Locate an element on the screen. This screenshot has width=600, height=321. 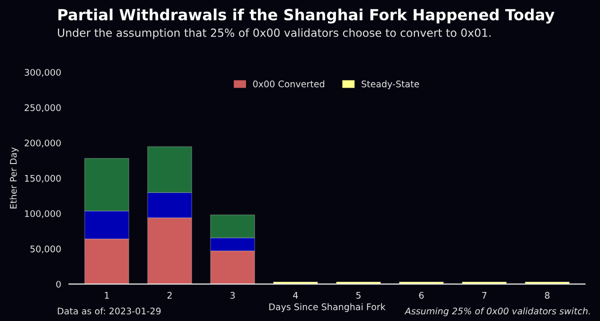
x-tick-label: 6 is located at coordinates (421, 295).